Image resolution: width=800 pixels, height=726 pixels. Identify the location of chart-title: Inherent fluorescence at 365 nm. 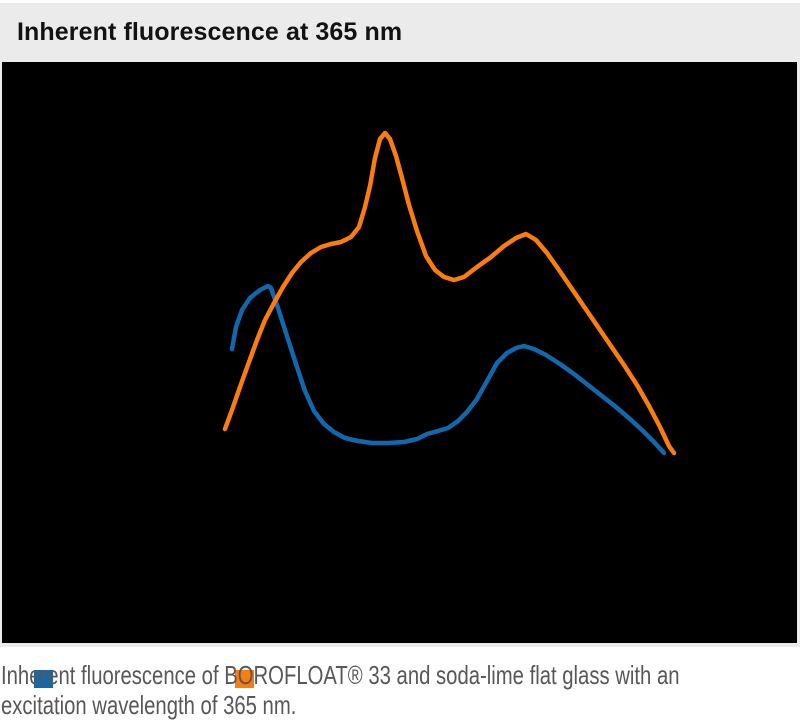
(210, 32).